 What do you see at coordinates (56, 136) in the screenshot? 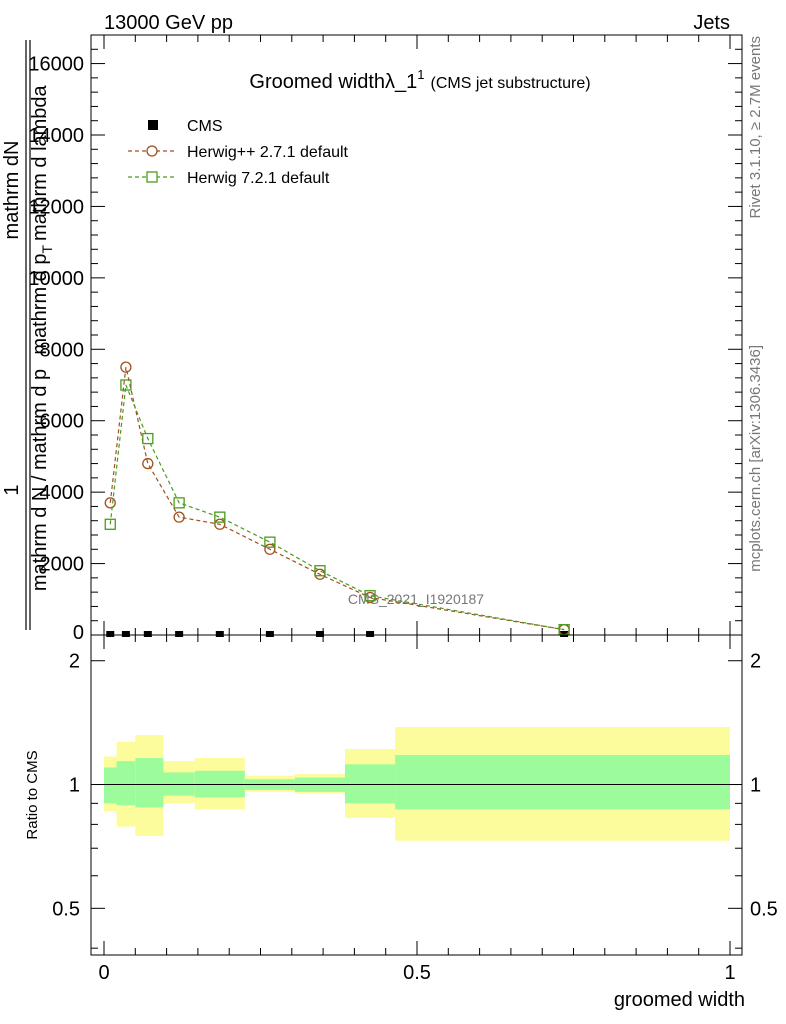
I see `main-y-tick-label: 14000` at bounding box center [56, 136].